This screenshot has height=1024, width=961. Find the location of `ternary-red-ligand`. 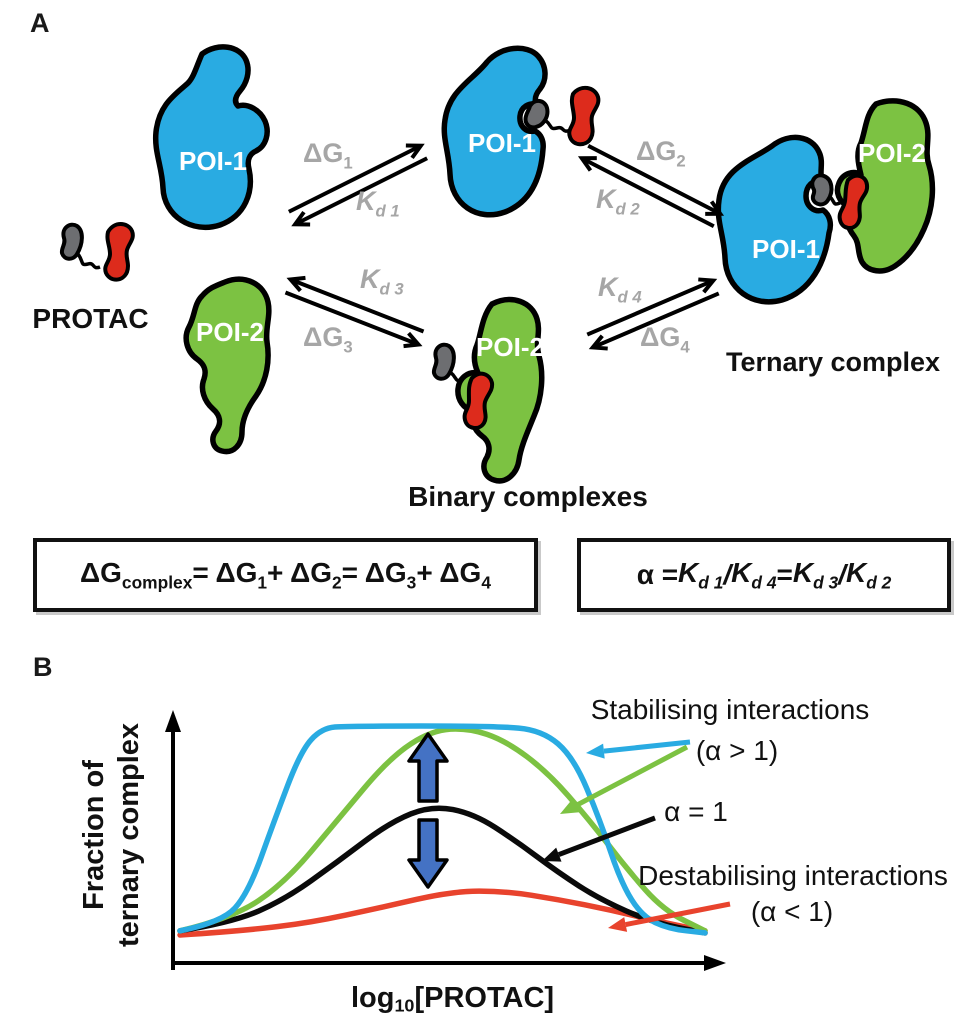

ternary-red-ligand is located at coordinates (853, 201).